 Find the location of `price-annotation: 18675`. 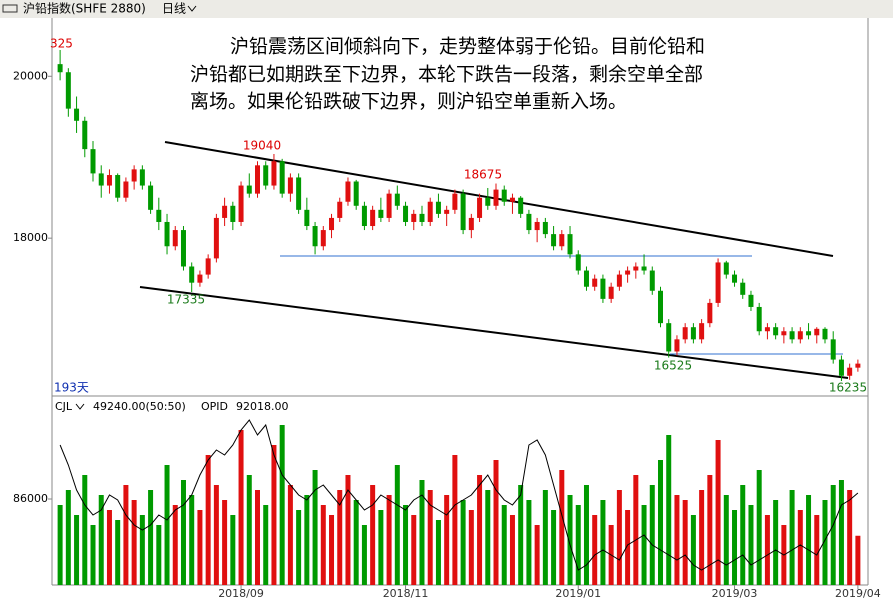

price-annotation: 18675 is located at coordinates (483, 175).